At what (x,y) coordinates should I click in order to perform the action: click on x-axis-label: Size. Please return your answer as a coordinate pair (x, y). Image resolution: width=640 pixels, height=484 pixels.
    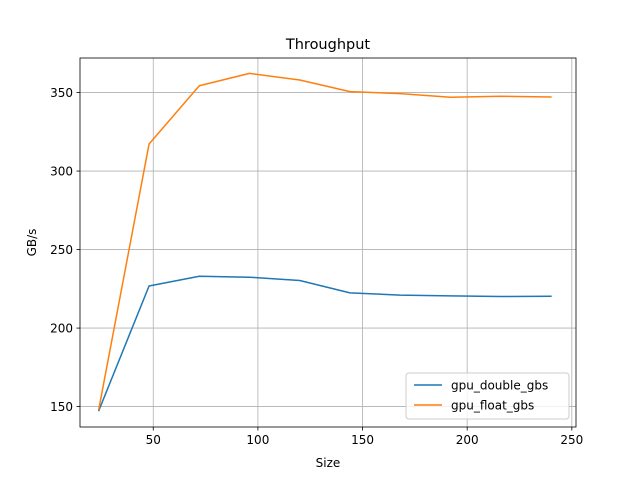
    Looking at the image, I should click on (328, 463).